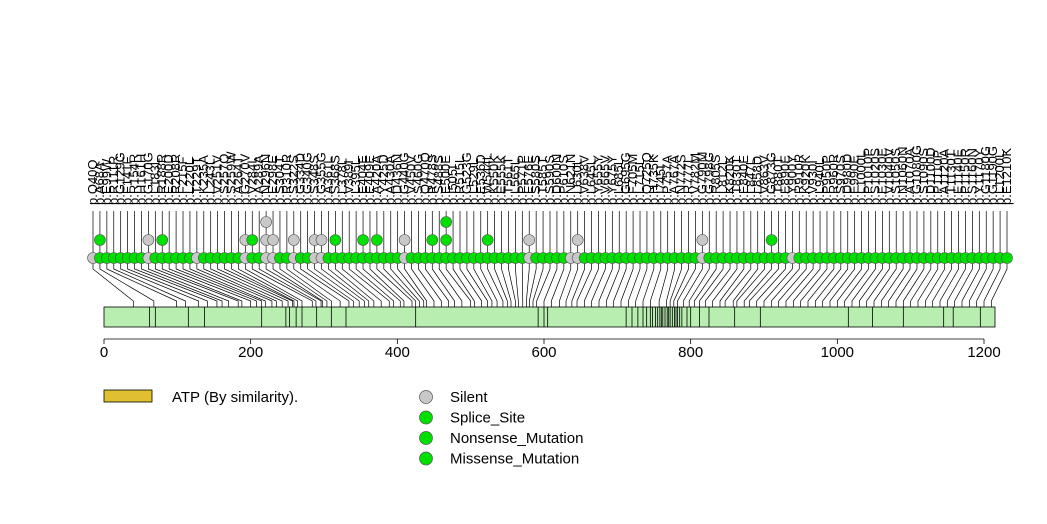 The height and width of the screenshot is (524, 1047). What do you see at coordinates (944, 177) in the screenshot?
I see `mutation-label: p.A1120A` at bounding box center [944, 177].